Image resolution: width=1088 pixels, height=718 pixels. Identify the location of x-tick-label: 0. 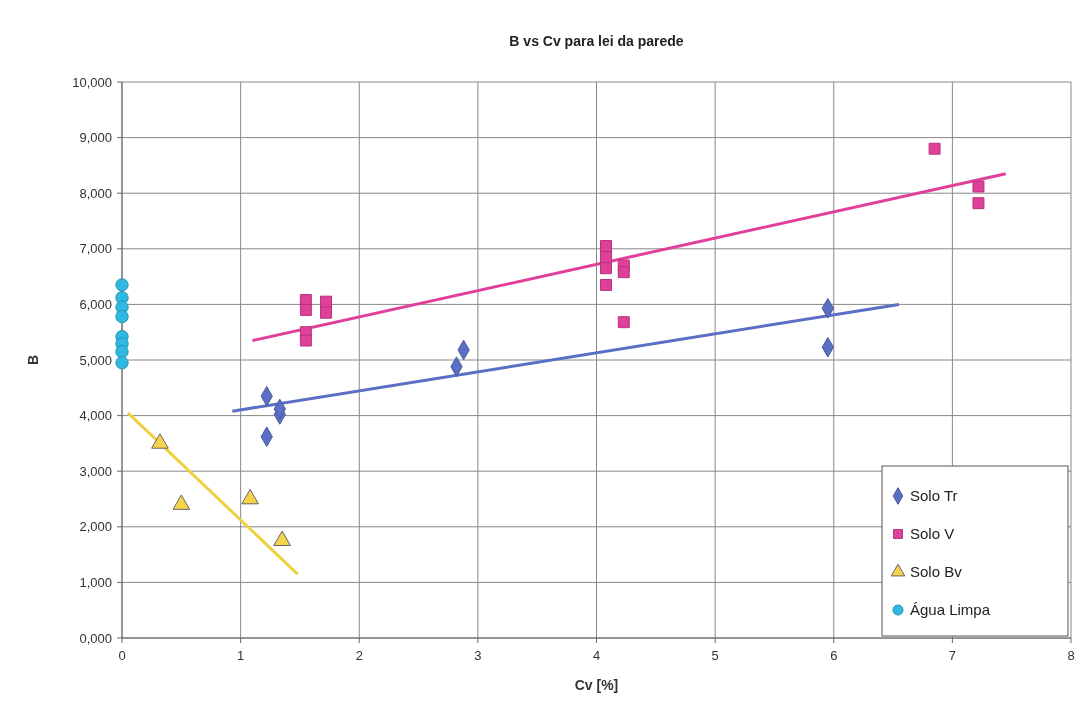
(122, 655).